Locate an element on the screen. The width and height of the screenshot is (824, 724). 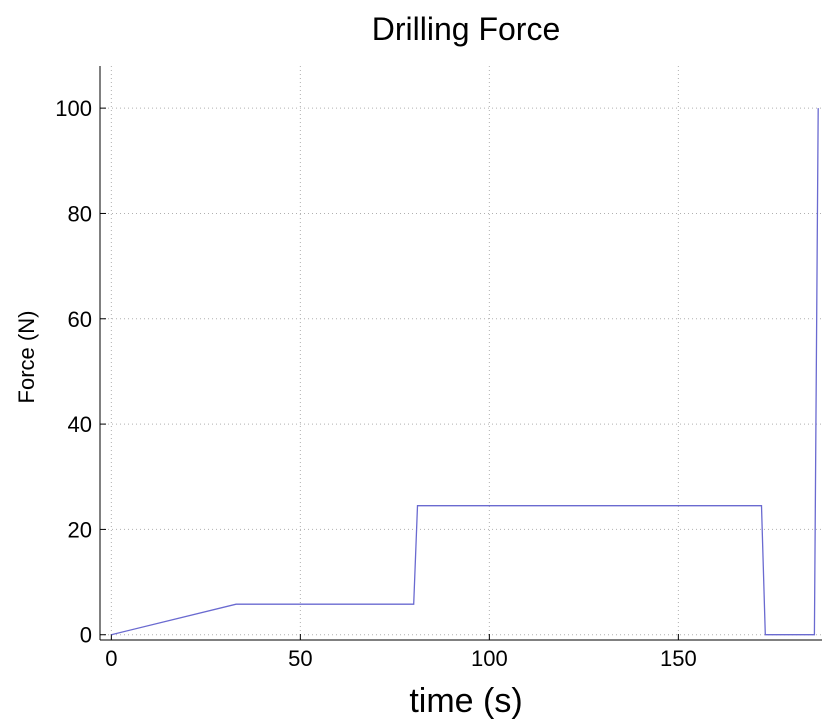
x-tick-label: 50 is located at coordinates (300, 658).